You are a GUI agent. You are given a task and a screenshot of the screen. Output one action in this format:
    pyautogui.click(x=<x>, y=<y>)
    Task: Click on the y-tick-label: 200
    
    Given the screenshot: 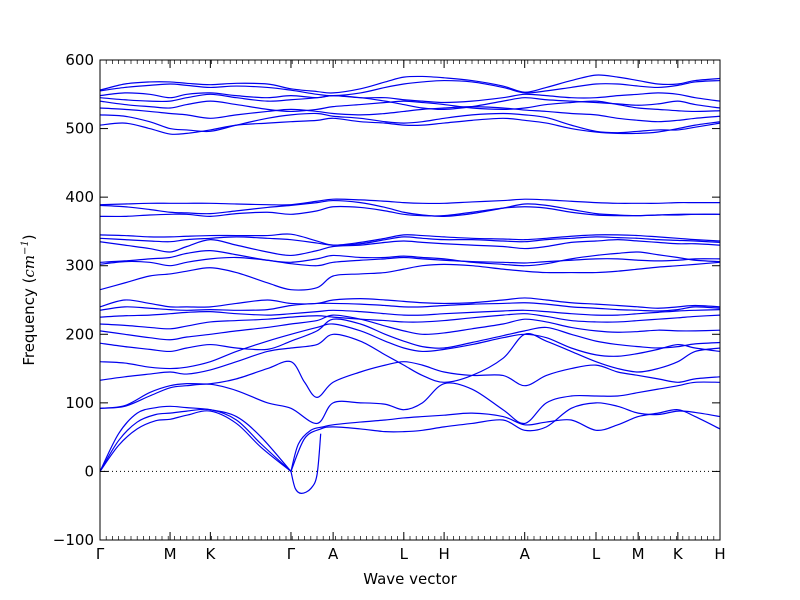 What is the action you would take?
    pyautogui.click(x=79, y=334)
    